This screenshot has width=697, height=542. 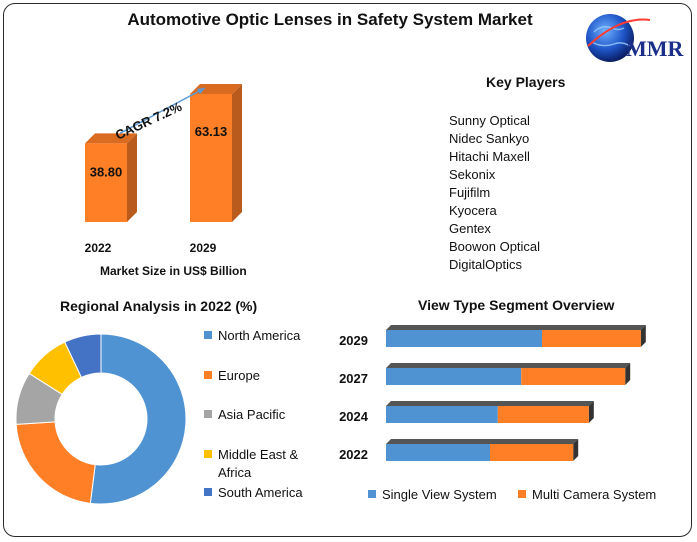 What do you see at coordinates (201, 91) in the screenshot?
I see `cagr-arrow-head` at bounding box center [201, 91].